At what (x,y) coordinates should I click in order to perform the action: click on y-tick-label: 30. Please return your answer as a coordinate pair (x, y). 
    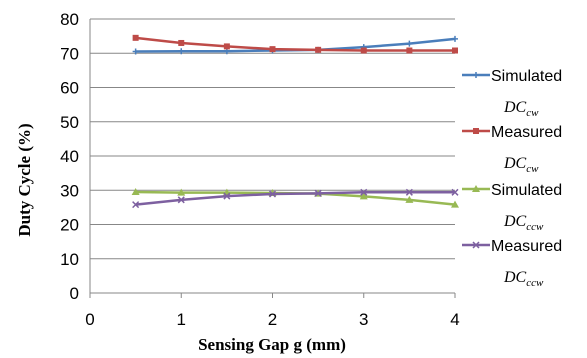
    Looking at the image, I should click on (69, 190).